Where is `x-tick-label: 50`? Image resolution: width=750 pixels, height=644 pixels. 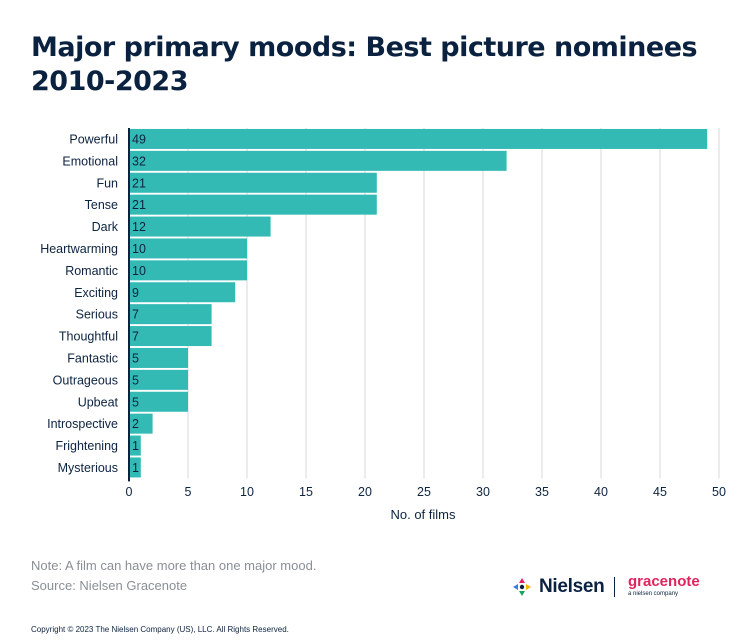 x-tick-label: 50 is located at coordinates (719, 492).